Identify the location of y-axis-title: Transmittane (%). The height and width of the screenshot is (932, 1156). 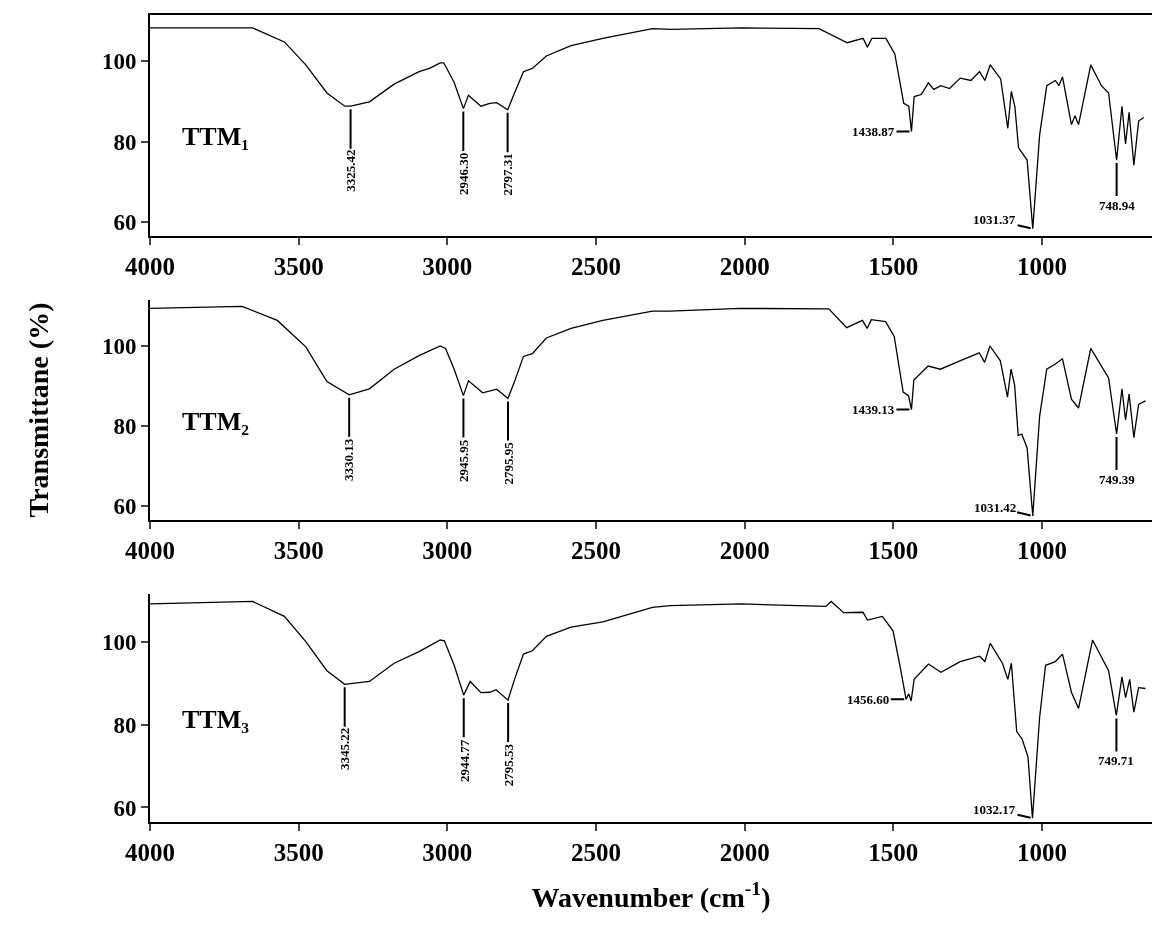
(39, 410).